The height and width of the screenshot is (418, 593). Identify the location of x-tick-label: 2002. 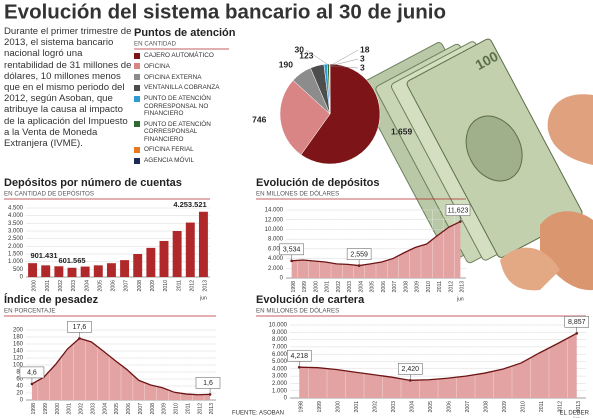
(82, 409).